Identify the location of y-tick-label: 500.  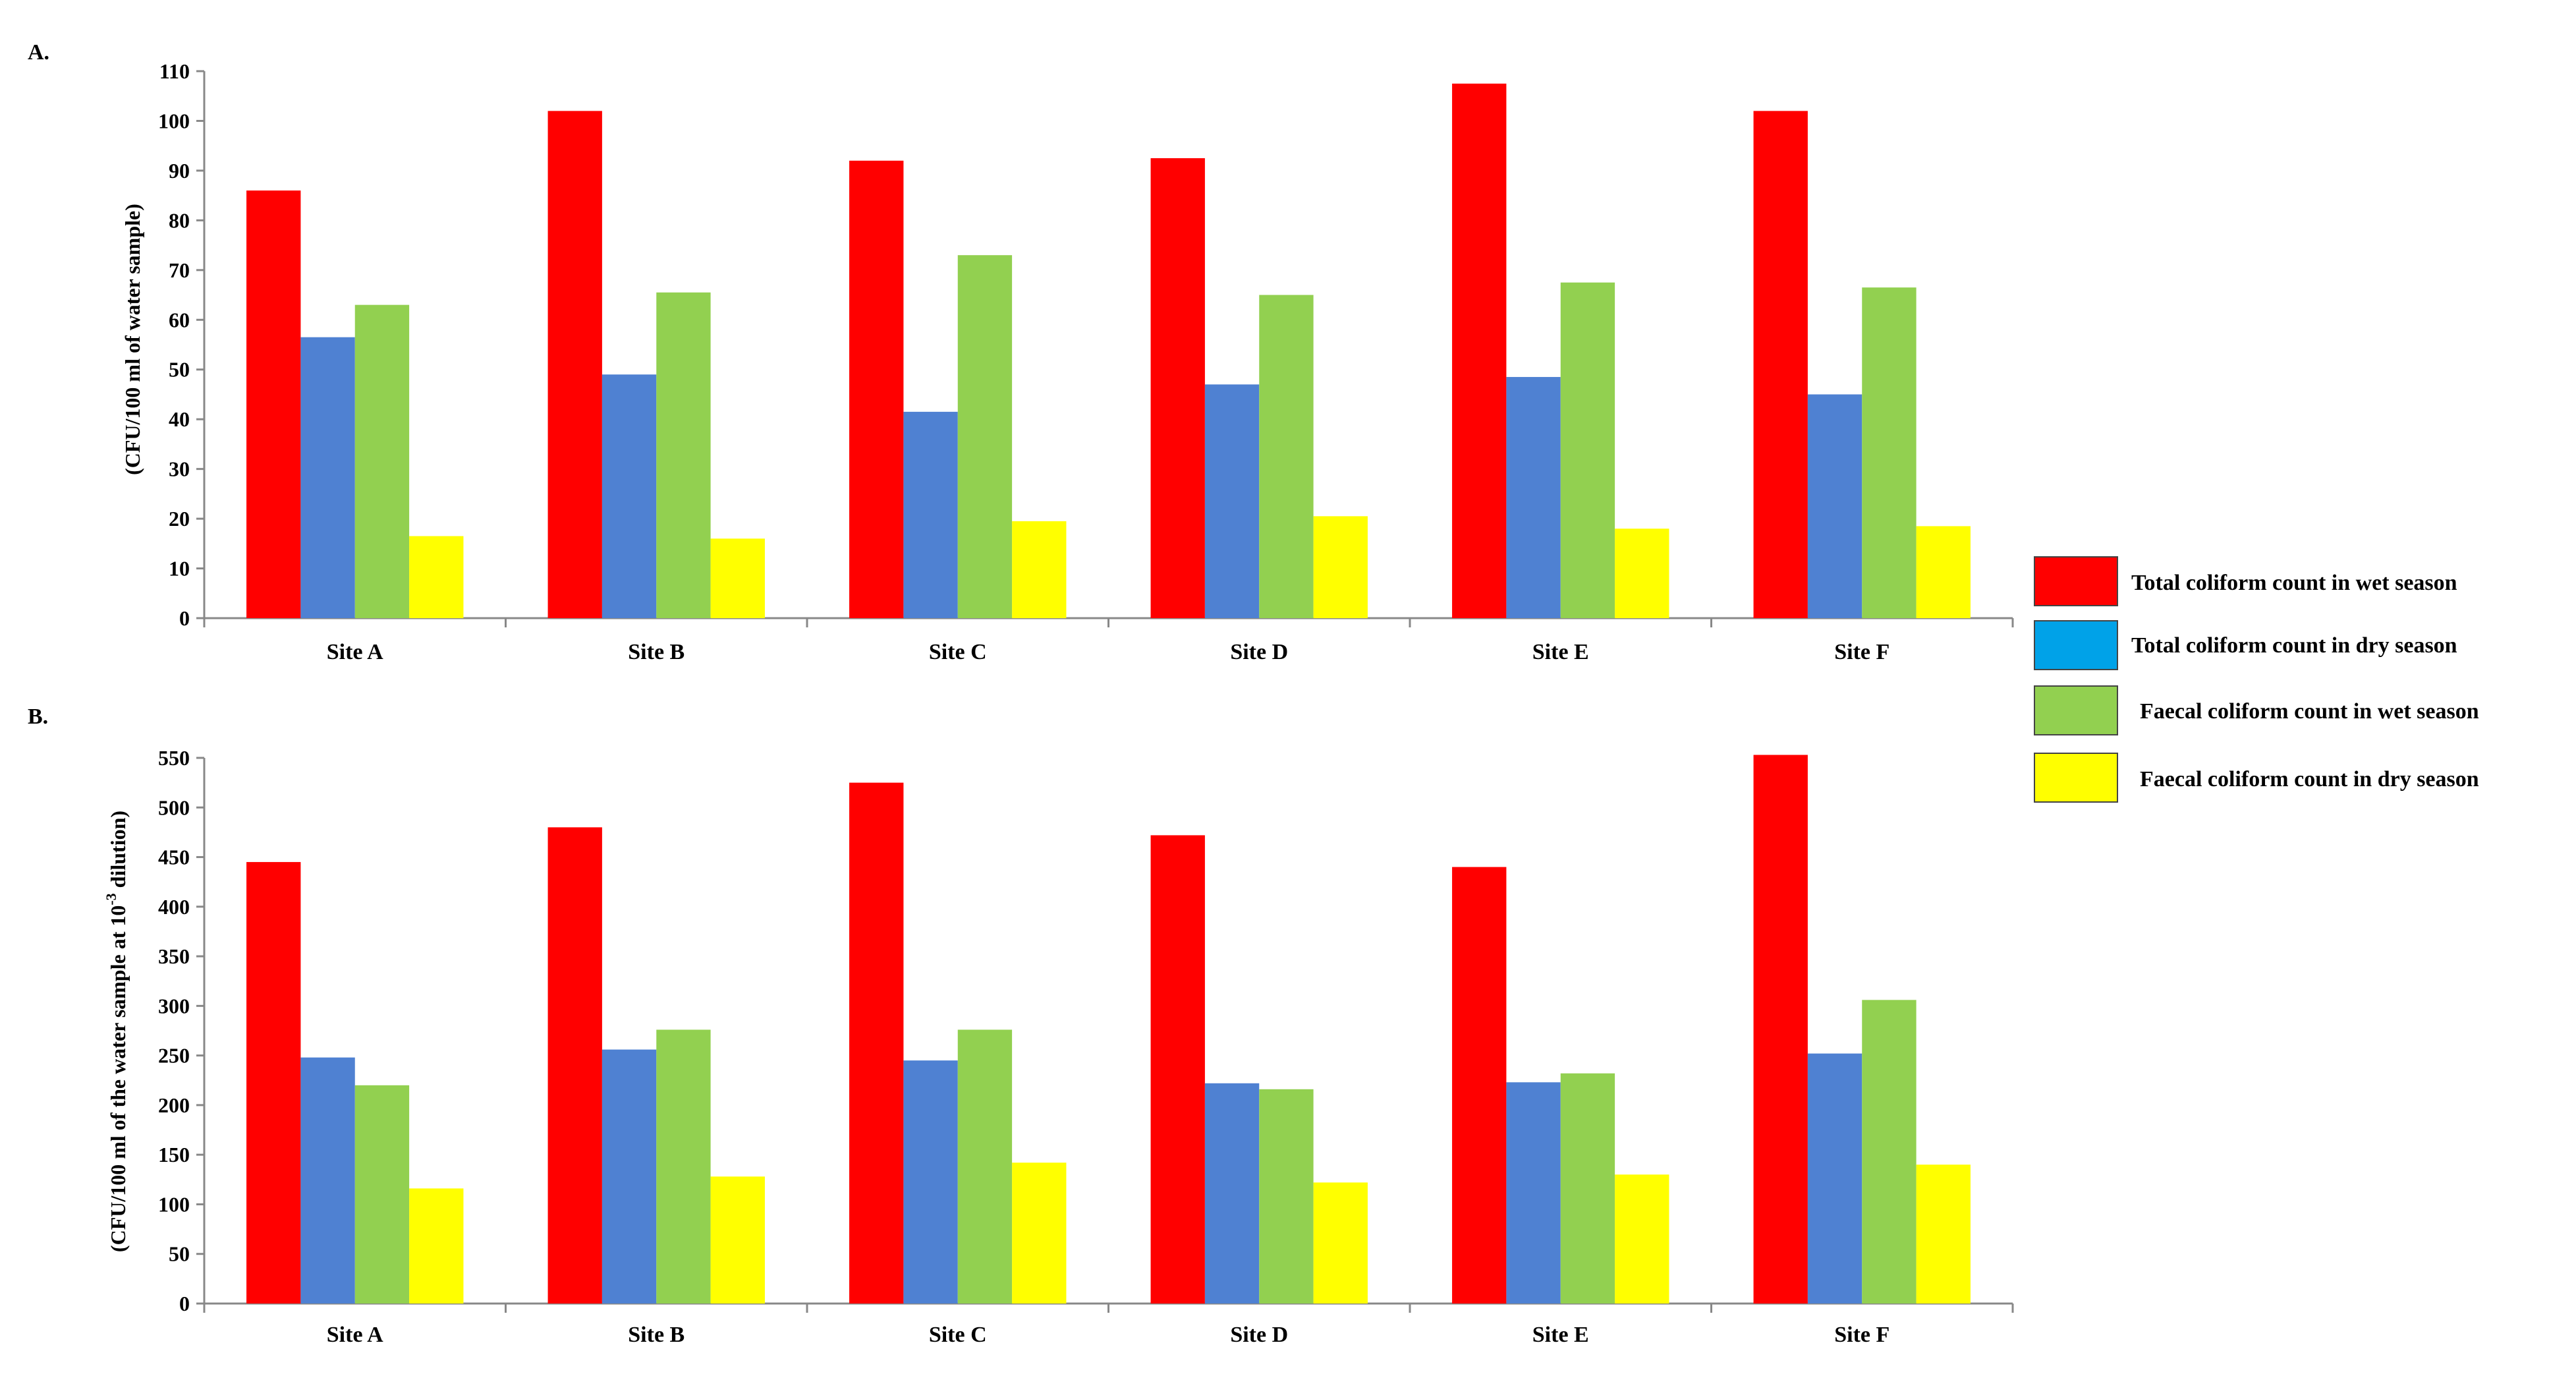
(174, 807).